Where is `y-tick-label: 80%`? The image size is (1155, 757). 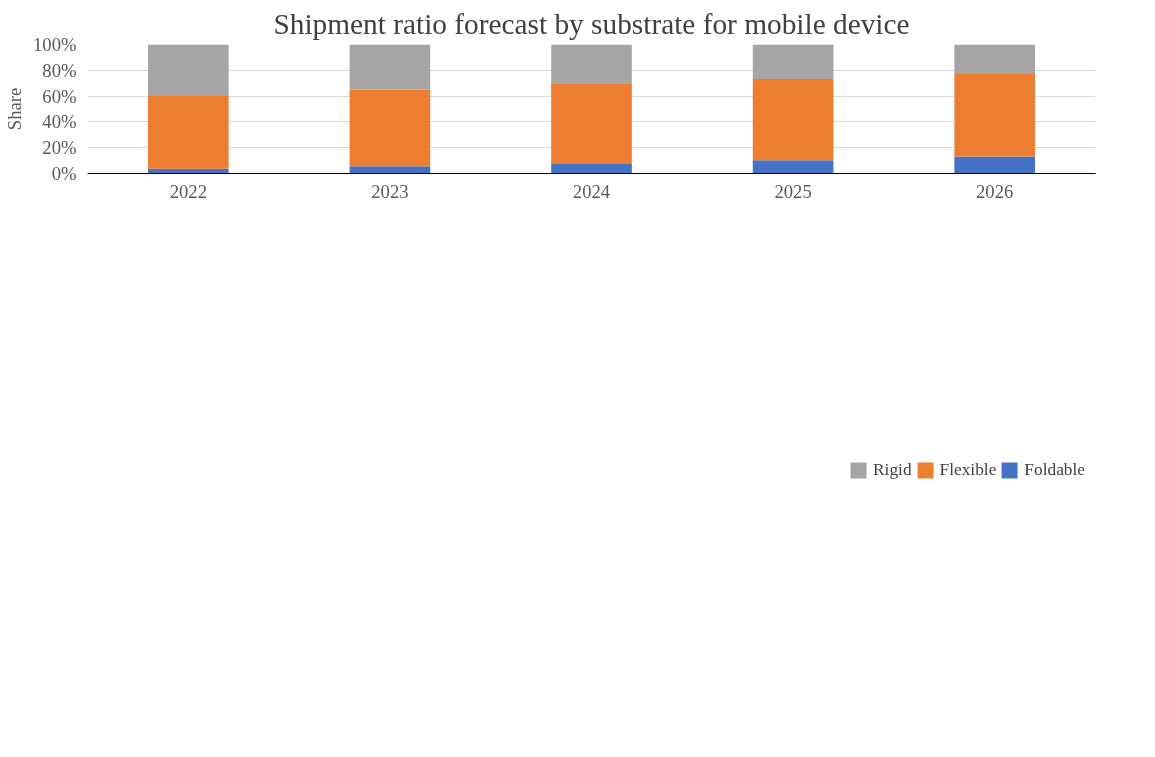
y-tick-label: 80% is located at coordinates (59, 70).